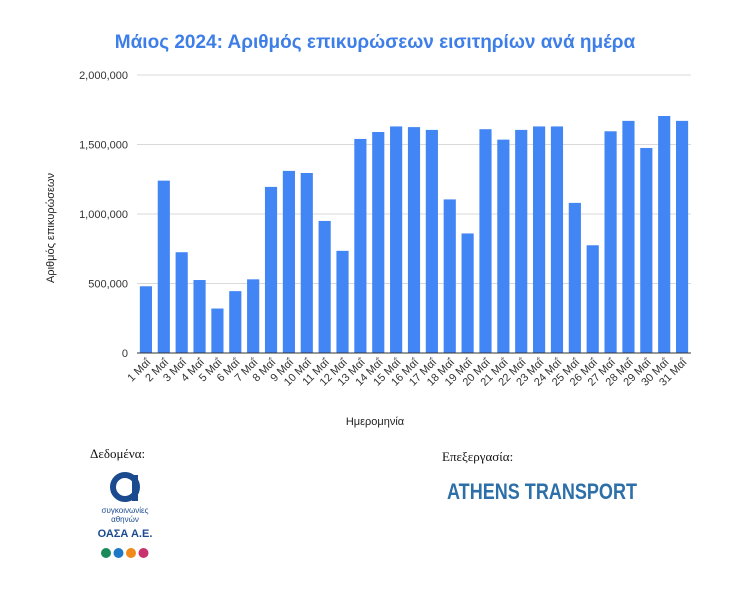  What do you see at coordinates (125, 534) in the screenshot?
I see `oasa-logo-line3: ΟΑΣΑ Α.Ε.` at bounding box center [125, 534].